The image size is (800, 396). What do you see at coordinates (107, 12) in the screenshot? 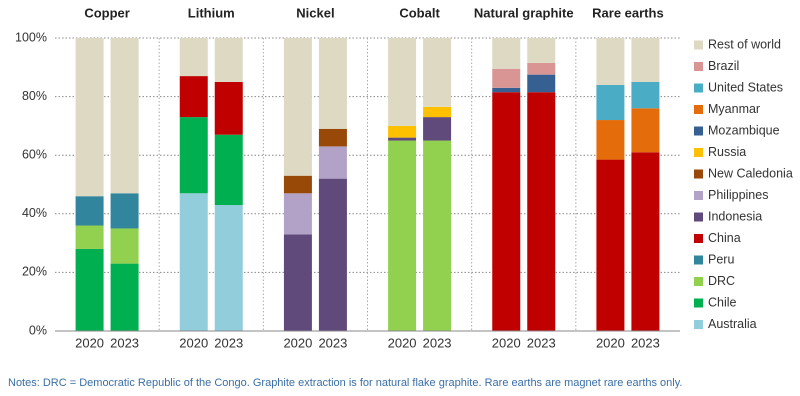
I see `group-title: Copper` at bounding box center [107, 12].